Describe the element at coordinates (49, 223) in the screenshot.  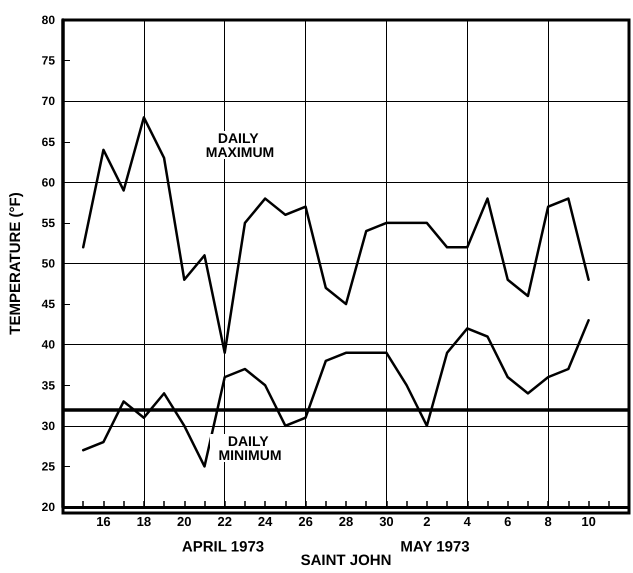
I see `y-tick-label: 55` at that location.